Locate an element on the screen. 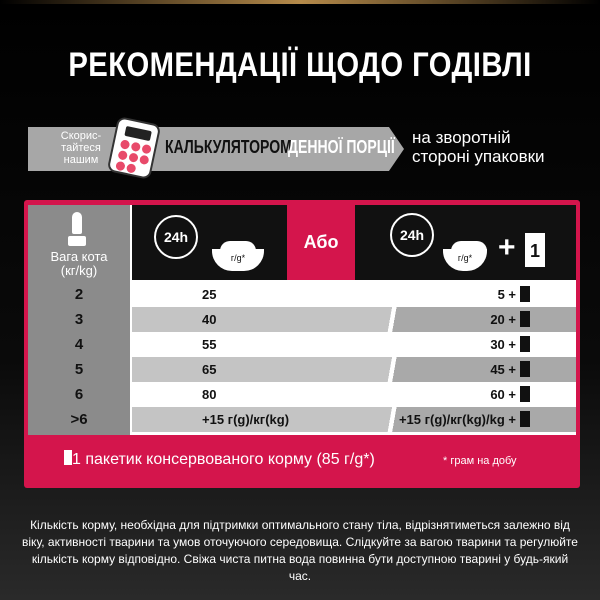  weight-cell: 5 is located at coordinates (79, 369).